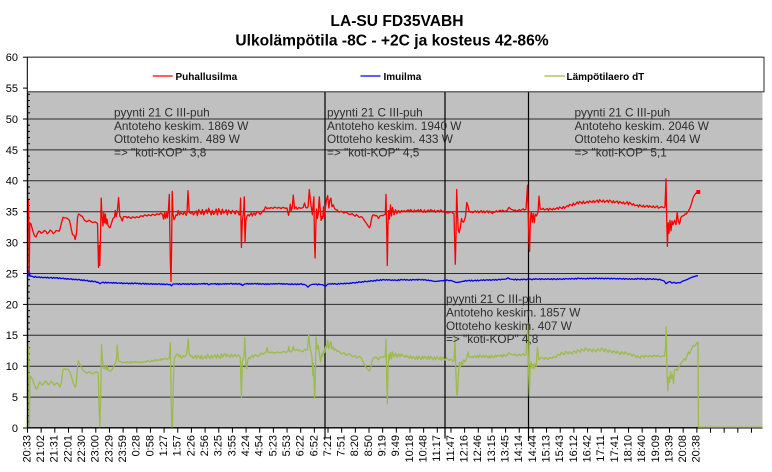 This screenshot has height=472, width=772. I want to click on svg-text: 2:26, so click(191, 445).